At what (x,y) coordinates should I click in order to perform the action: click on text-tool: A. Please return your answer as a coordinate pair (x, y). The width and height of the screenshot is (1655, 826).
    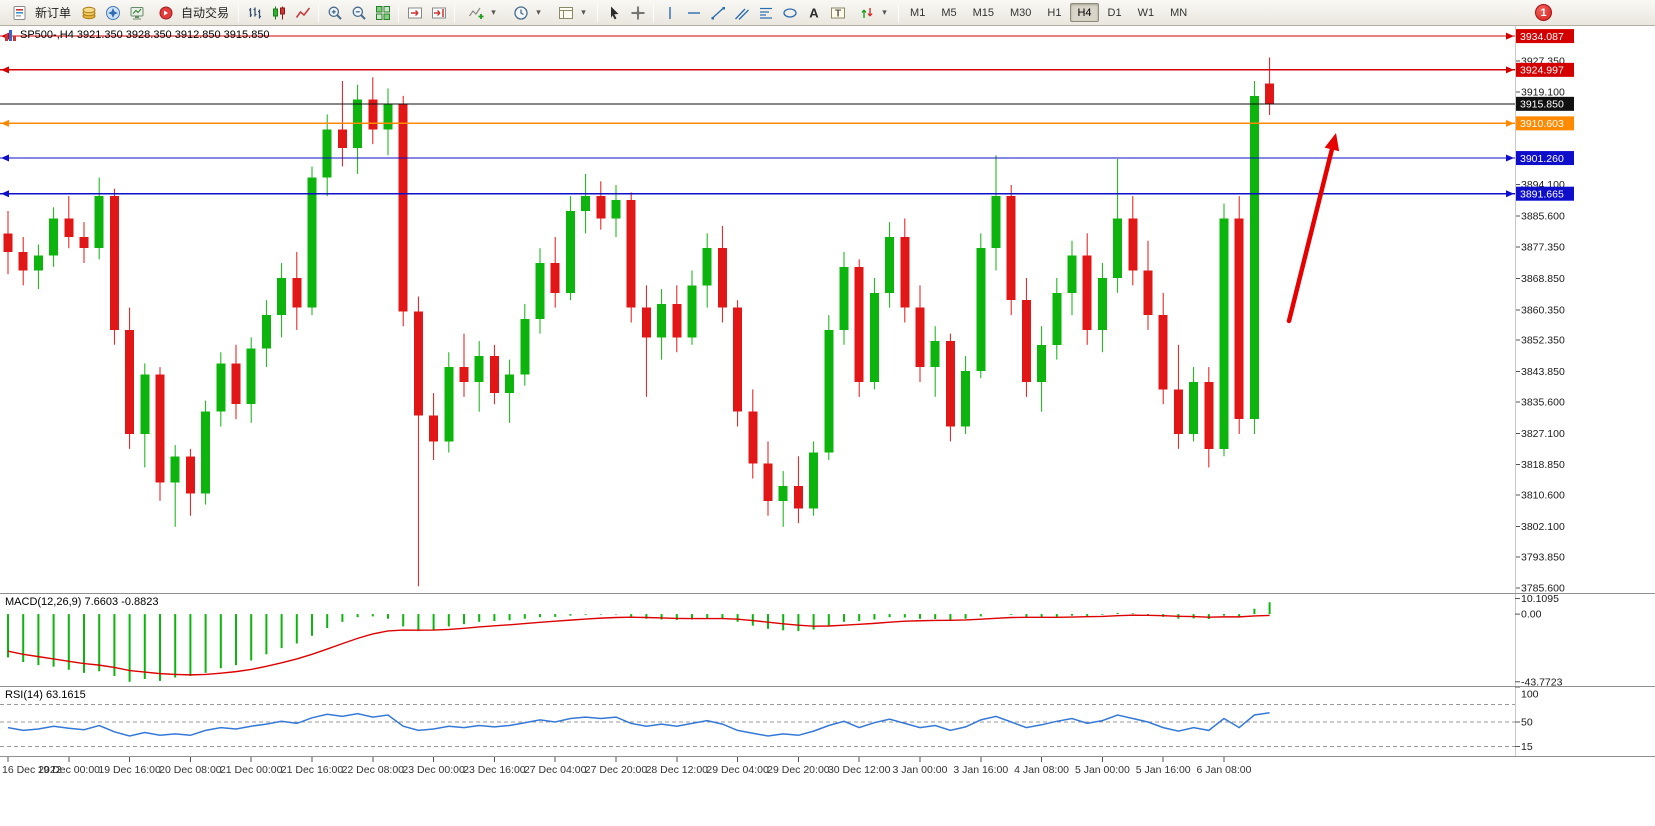
    Looking at the image, I should click on (813, 13).